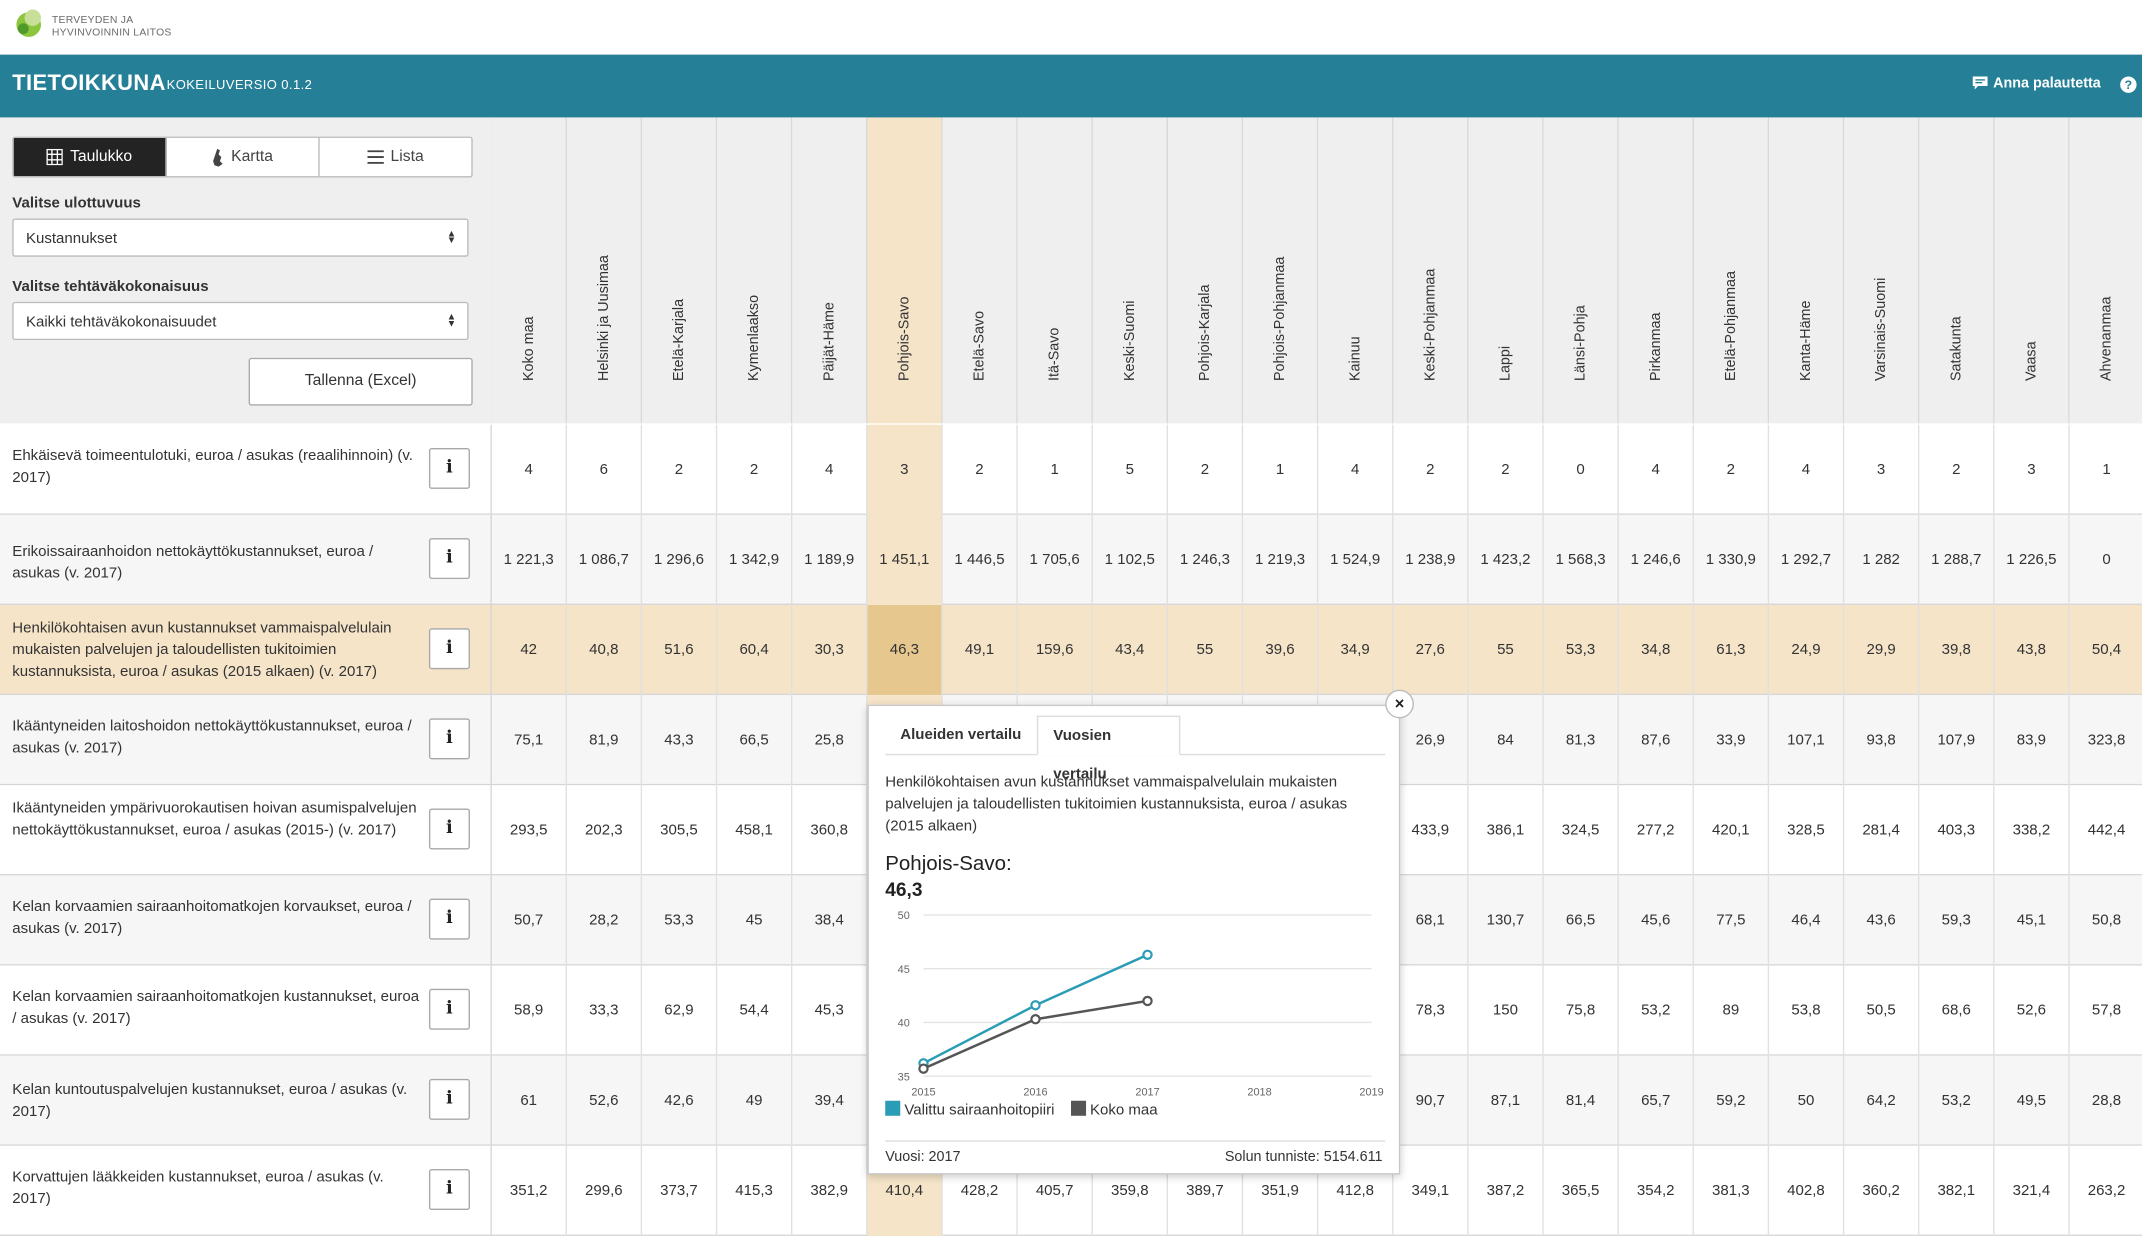 This screenshot has height=1236, width=2142. Describe the element at coordinates (680, 1010) in the screenshot. I see `table-cell: 62,9` at that location.